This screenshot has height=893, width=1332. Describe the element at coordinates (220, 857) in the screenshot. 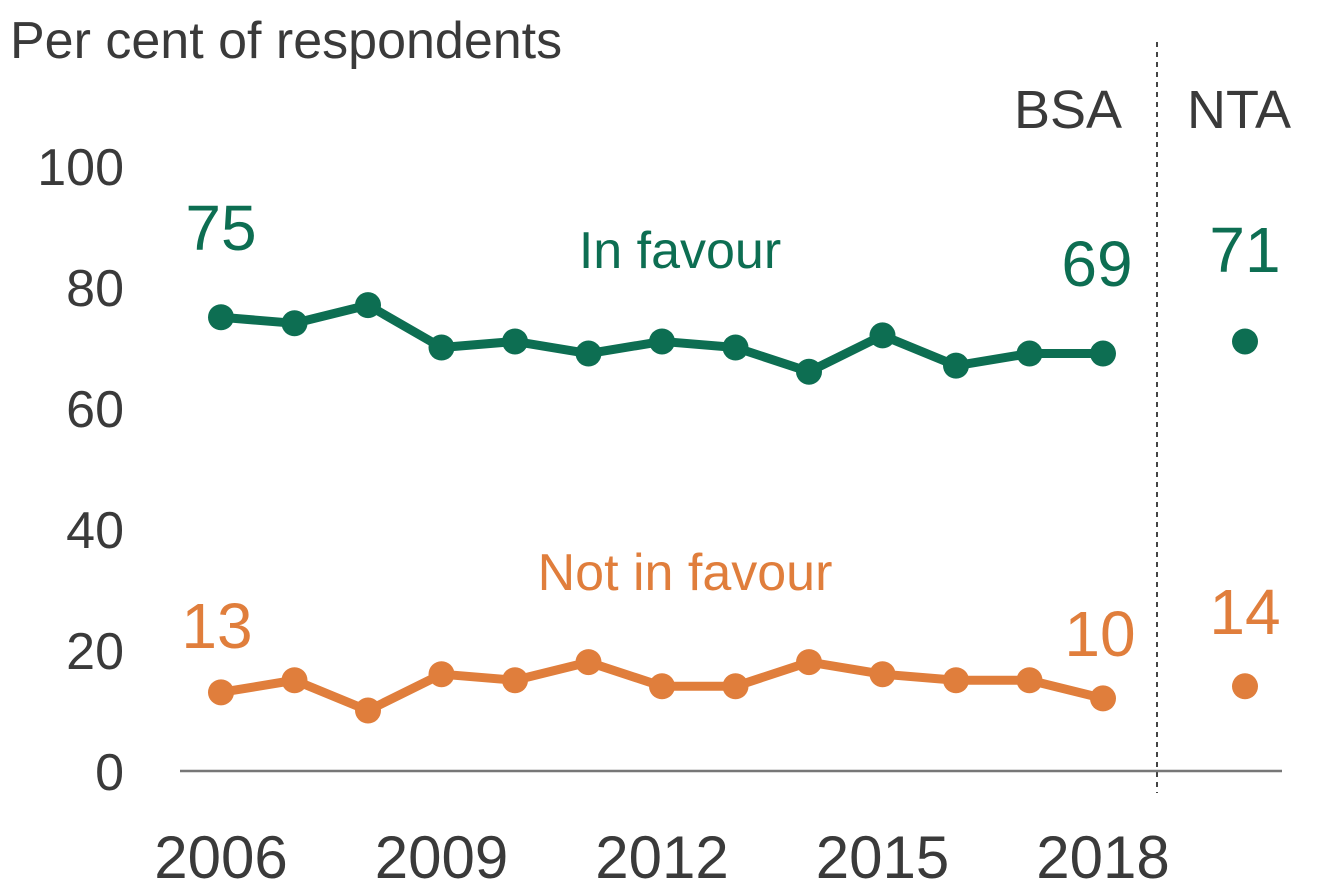

I see `x-tick-label: 2006` at that location.